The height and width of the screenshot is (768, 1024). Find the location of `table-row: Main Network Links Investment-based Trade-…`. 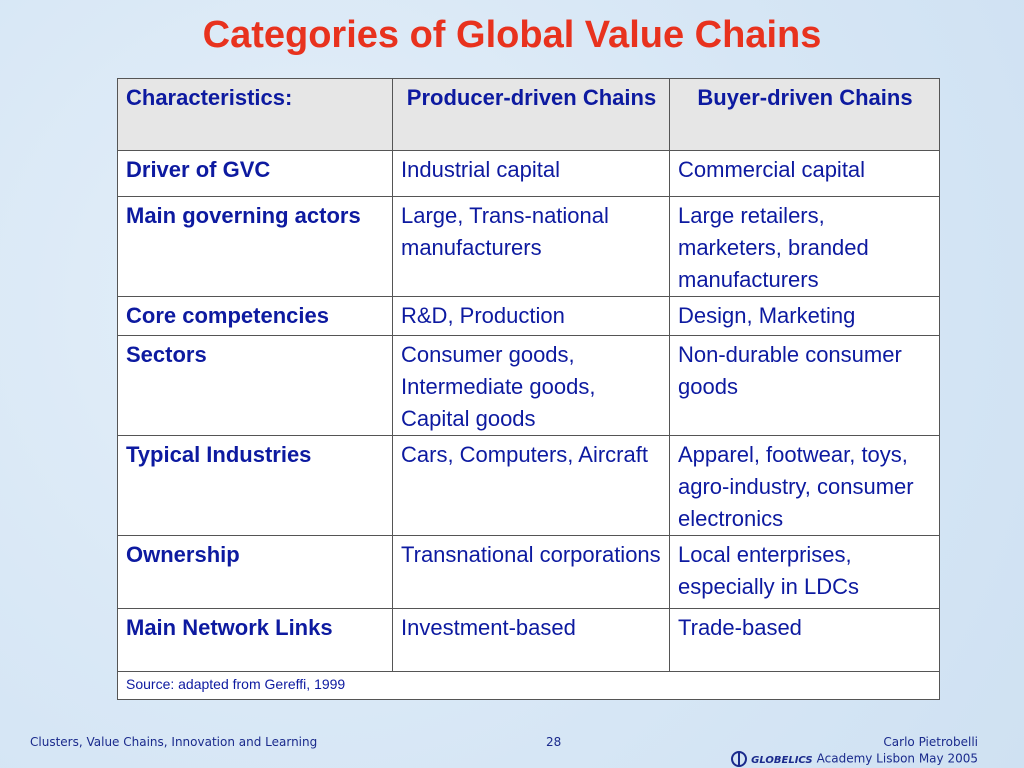

table-row: Main Network Links Investment-based Trade-… is located at coordinates (528, 640).